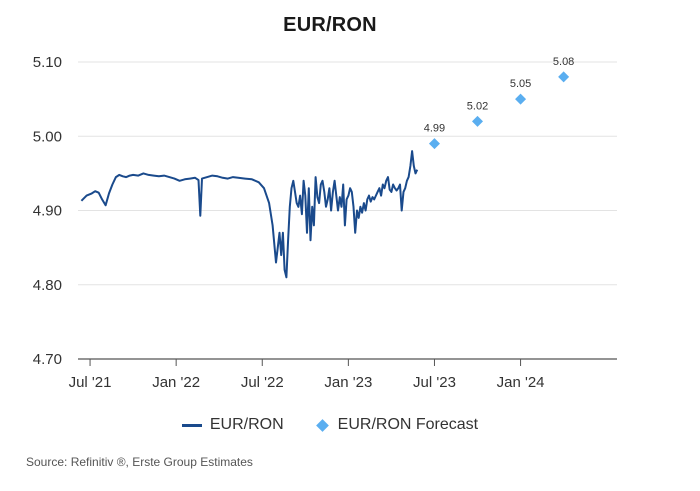  What do you see at coordinates (563, 62) in the screenshot?
I see `forecast-data-label: 5.08` at bounding box center [563, 62].